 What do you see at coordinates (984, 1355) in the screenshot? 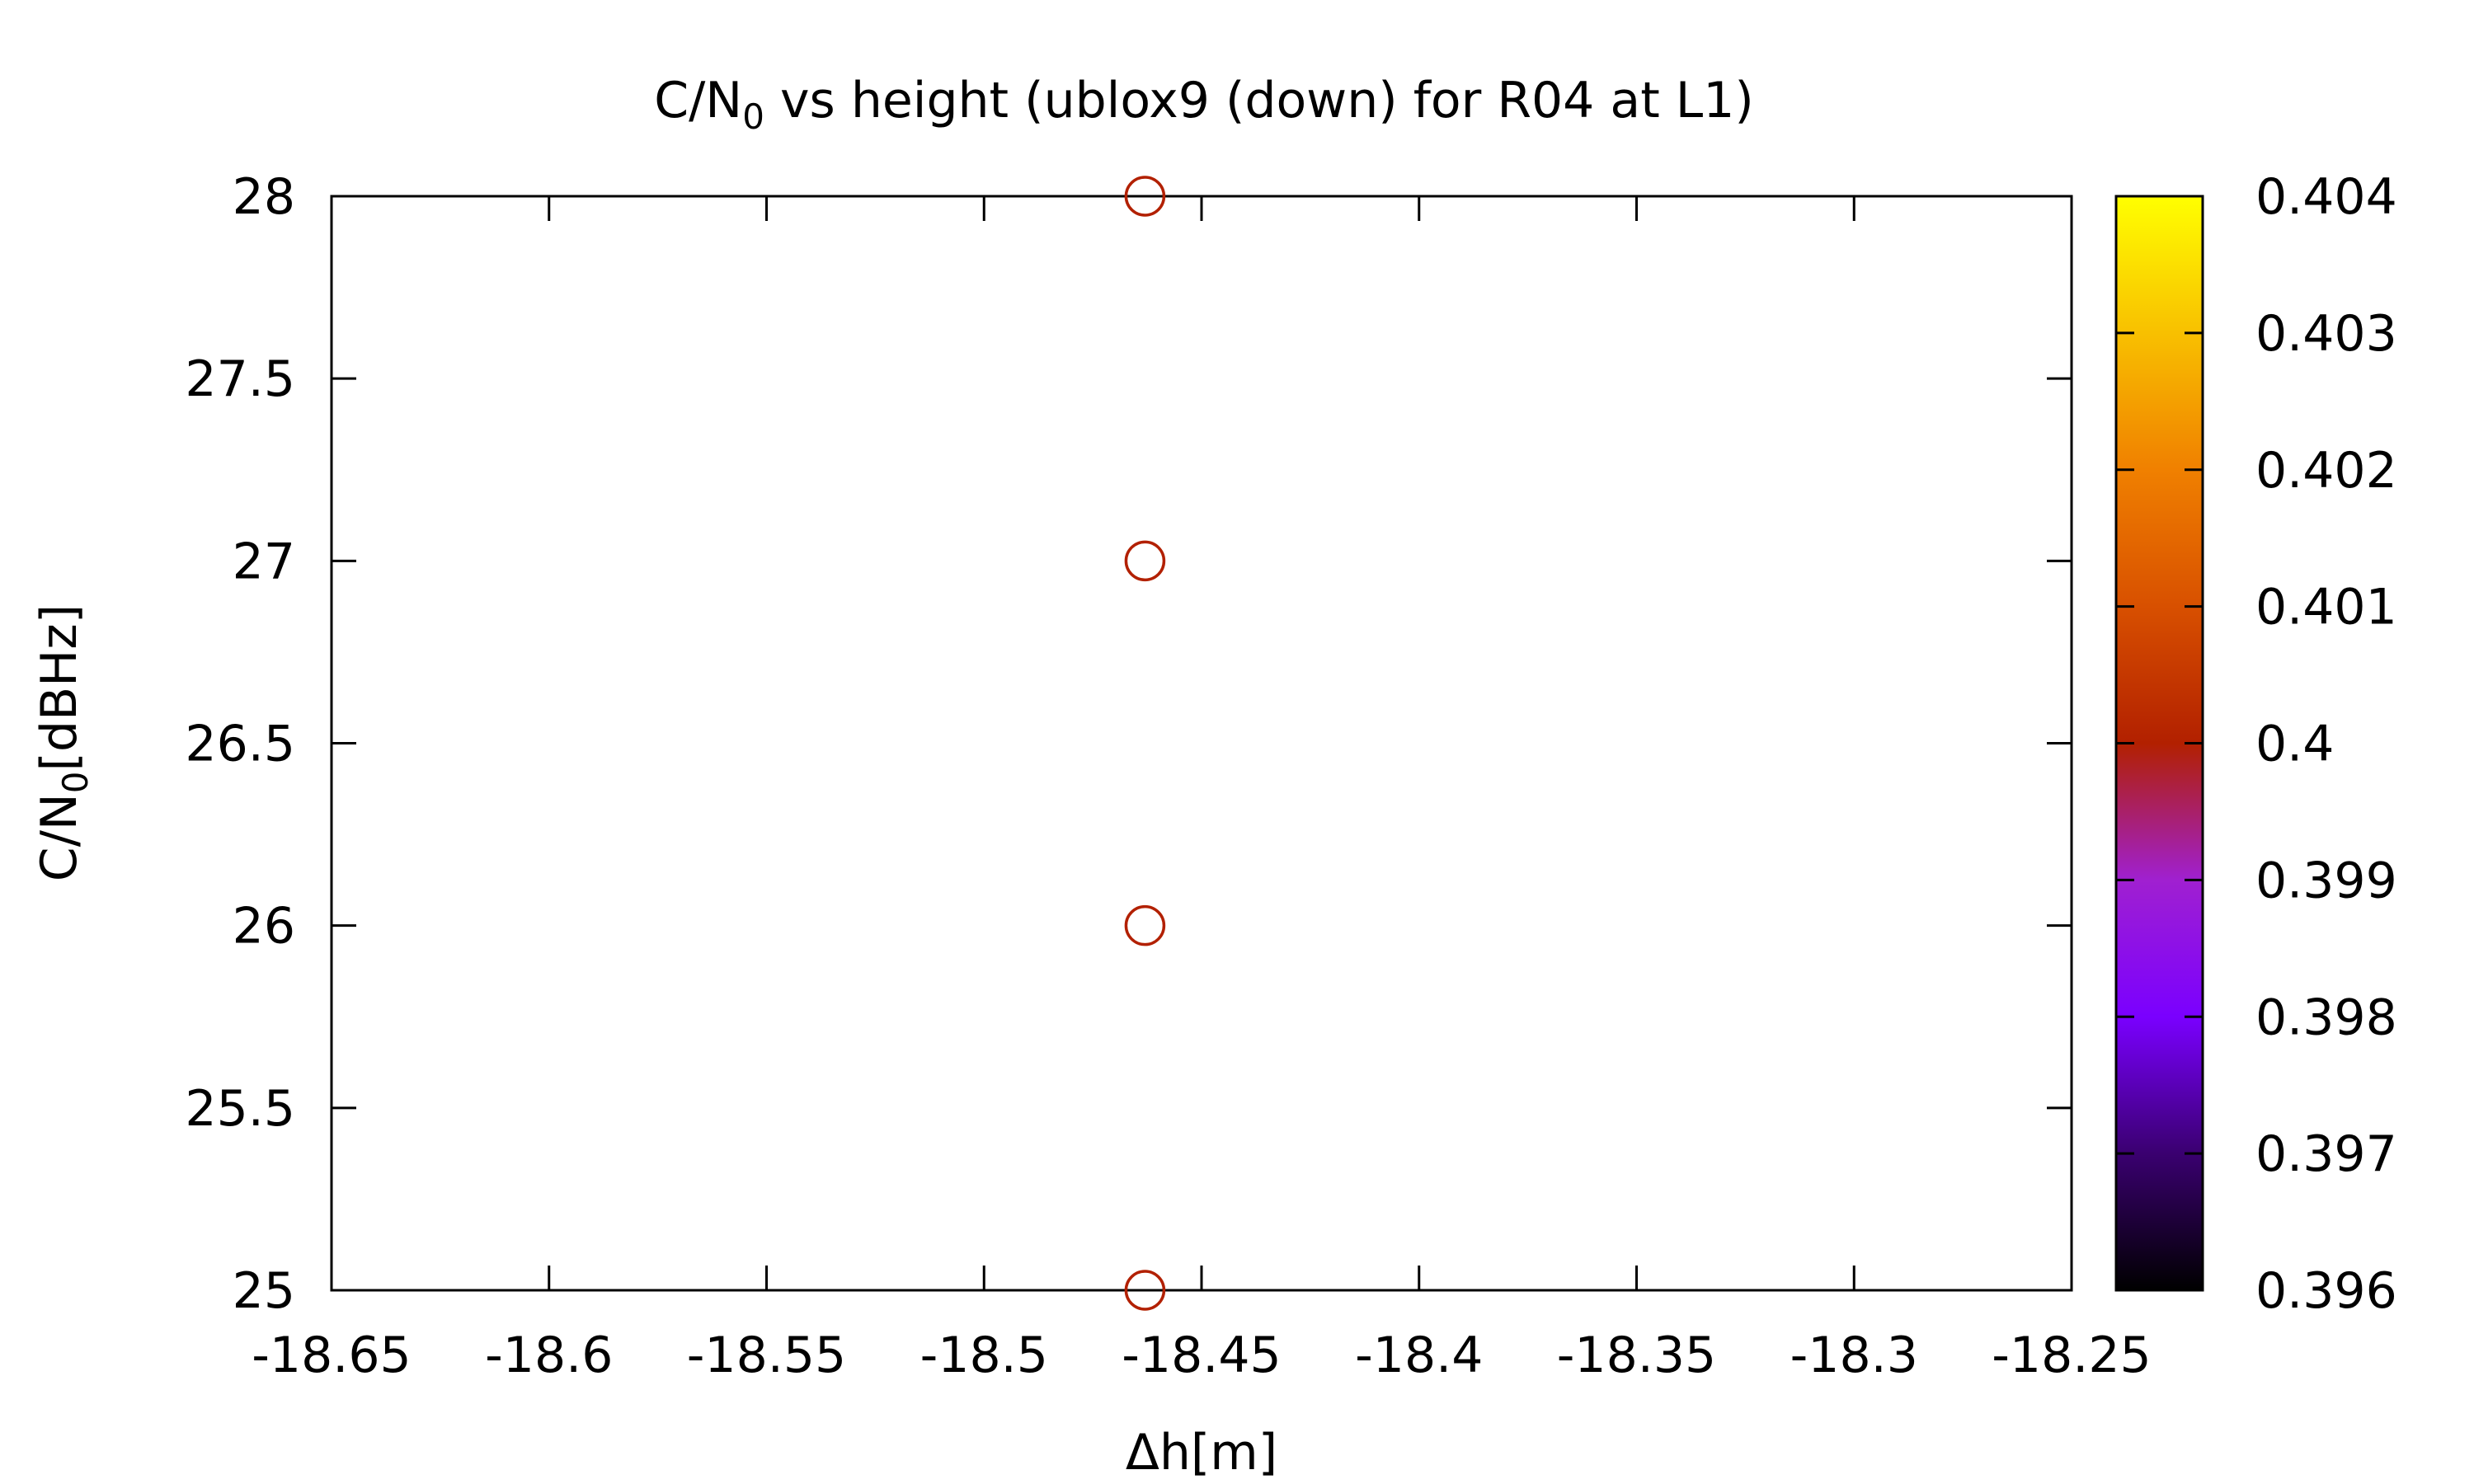
I see `x-tick-label: -18.5` at bounding box center [984, 1355].